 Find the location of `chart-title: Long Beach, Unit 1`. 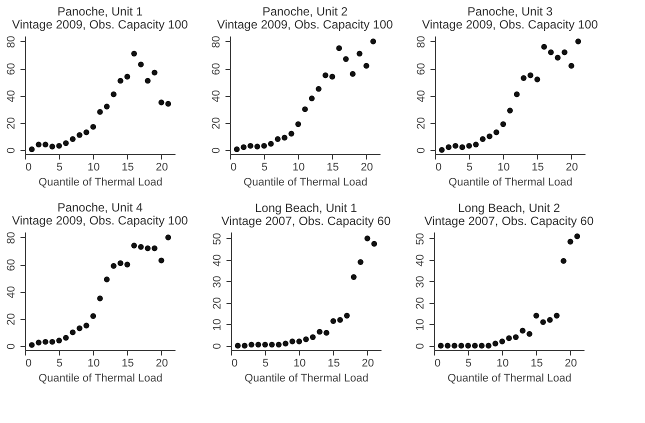

chart-title: Long Beach, Unit 1 is located at coordinates (306, 208).